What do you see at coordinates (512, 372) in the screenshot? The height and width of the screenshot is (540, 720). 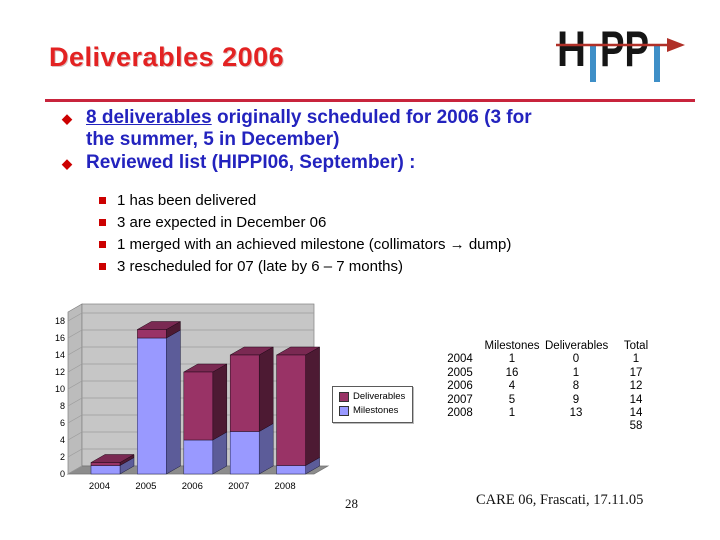 I see `table-cell: 16` at bounding box center [512, 372].